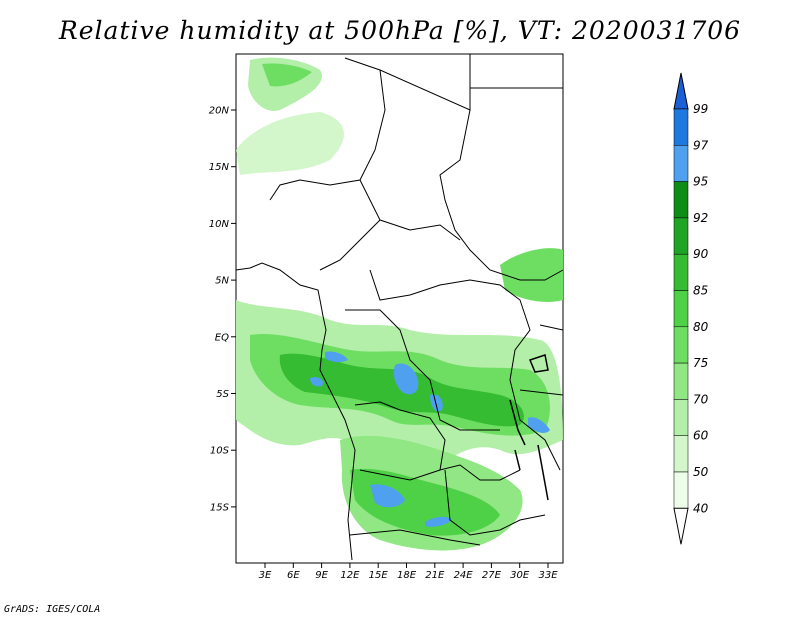 The height and width of the screenshot is (618, 800). What do you see at coordinates (700, 109) in the screenshot?
I see `colorbar-label: 99` at bounding box center [700, 109].